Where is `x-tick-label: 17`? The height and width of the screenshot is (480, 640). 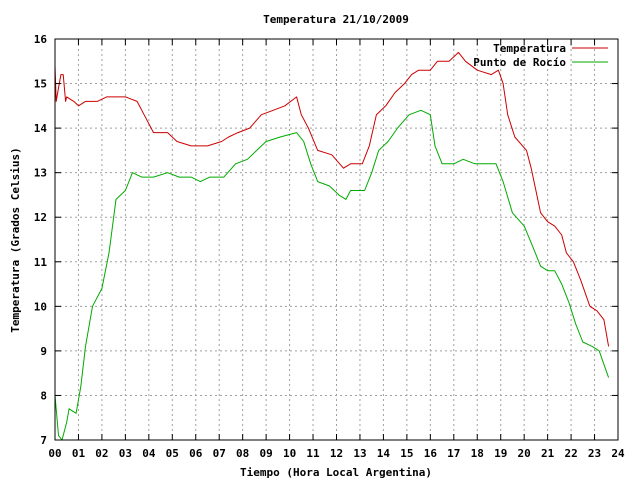
x-tick-label: 17 is located at coordinates (453, 453).